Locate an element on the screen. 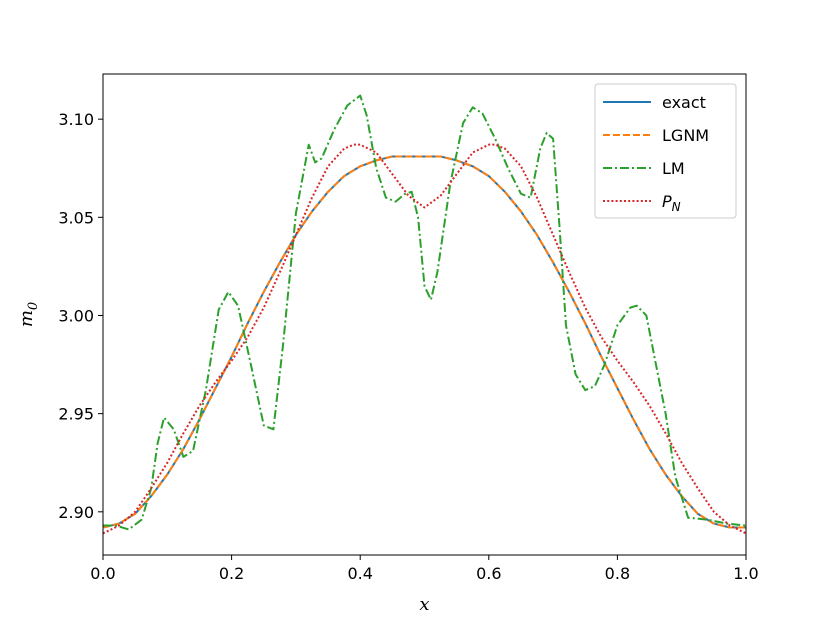 The height and width of the screenshot is (623, 830). y-tick-label: 3.10 is located at coordinates (76, 119).